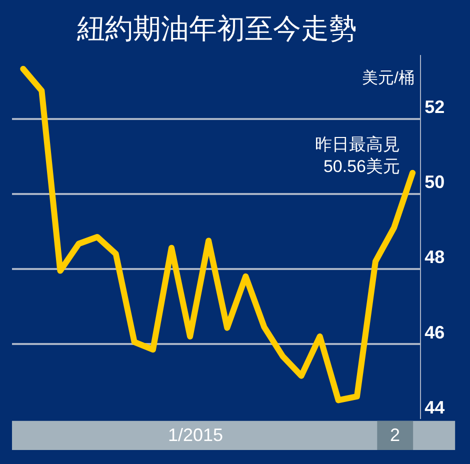 Image resolution: width=470 pixels, height=464 pixels. Describe the element at coordinates (357, 155) in the screenshot. I see `annotation: 昨日最高見 50.56美元` at that location.